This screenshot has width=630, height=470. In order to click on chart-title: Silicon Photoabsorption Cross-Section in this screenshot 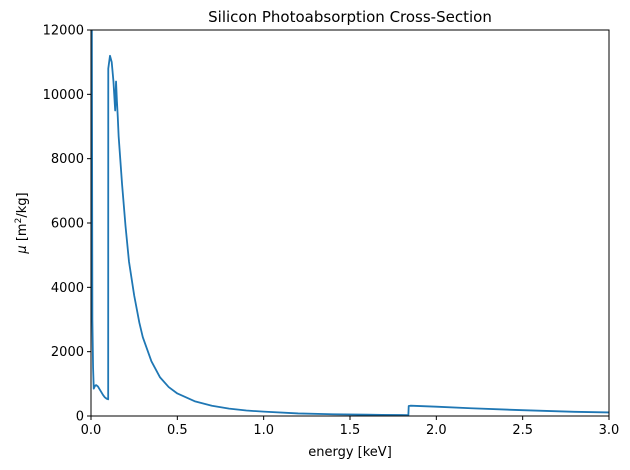, I will do `click(350, 17)`.